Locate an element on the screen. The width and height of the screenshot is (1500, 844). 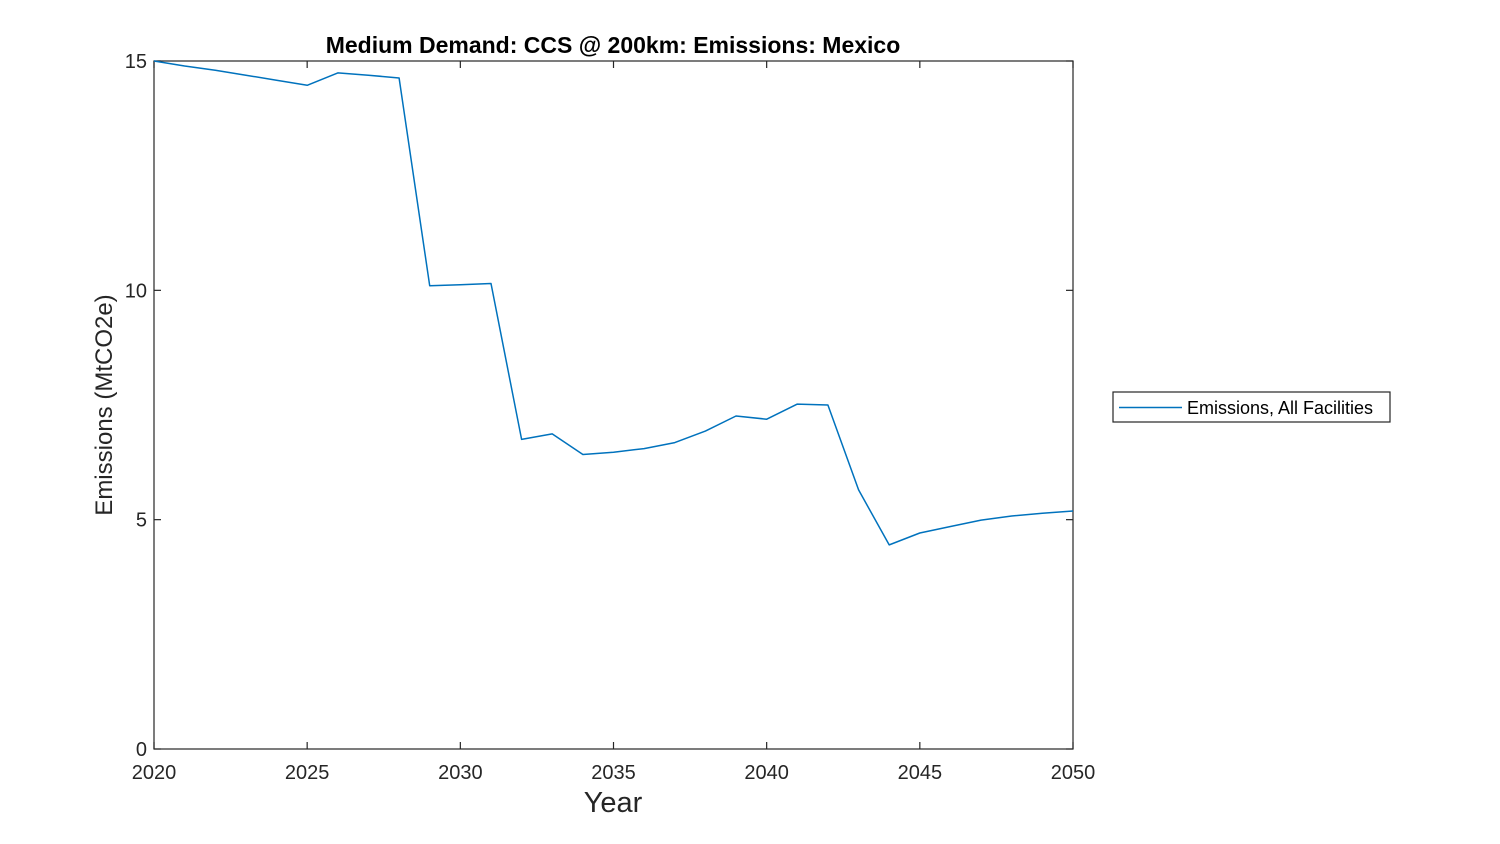
legend: Emissions, All Facilities is located at coordinates (1251, 407).